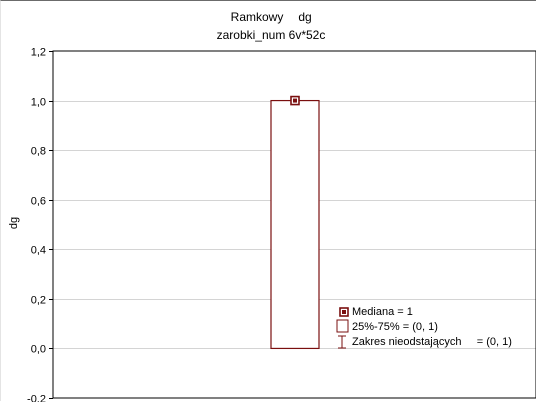  What do you see at coordinates (395, 327) in the screenshot?
I see `legend-box-label: 25%-75% = (0, 1)` at bounding box center [395, 327].